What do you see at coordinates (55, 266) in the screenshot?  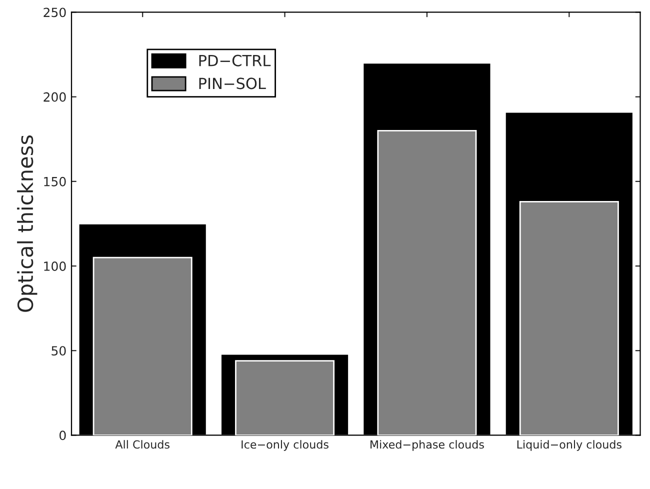 I see `y-tick-label: 100` at bounding box center [55, 266].